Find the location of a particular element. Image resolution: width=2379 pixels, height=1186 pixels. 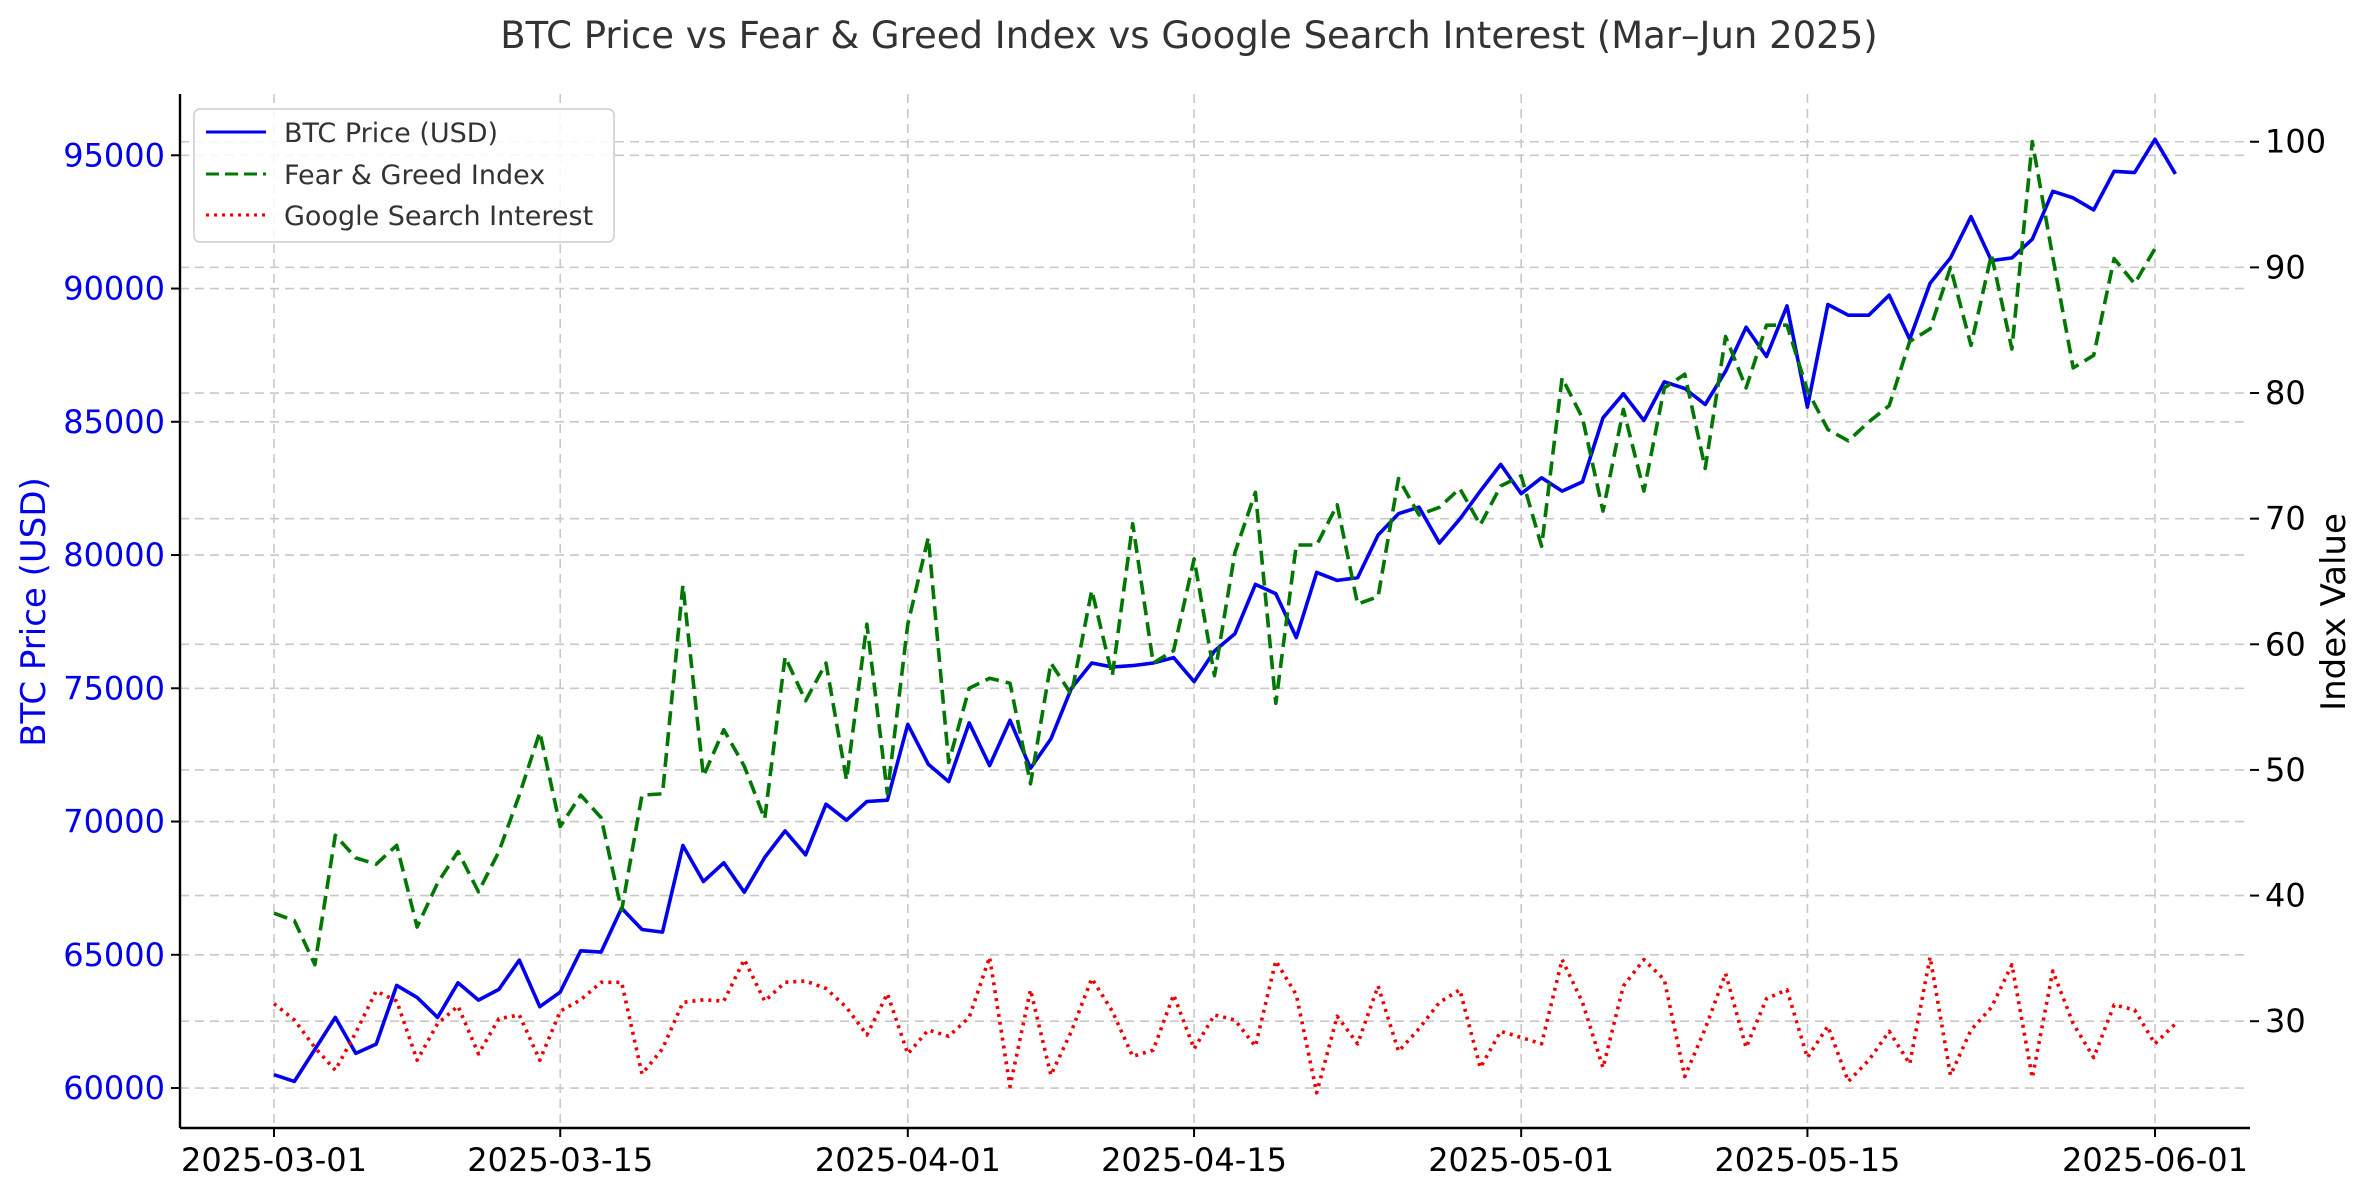

y-right-tick-label: 50 is located at coordinates (2285, 770).